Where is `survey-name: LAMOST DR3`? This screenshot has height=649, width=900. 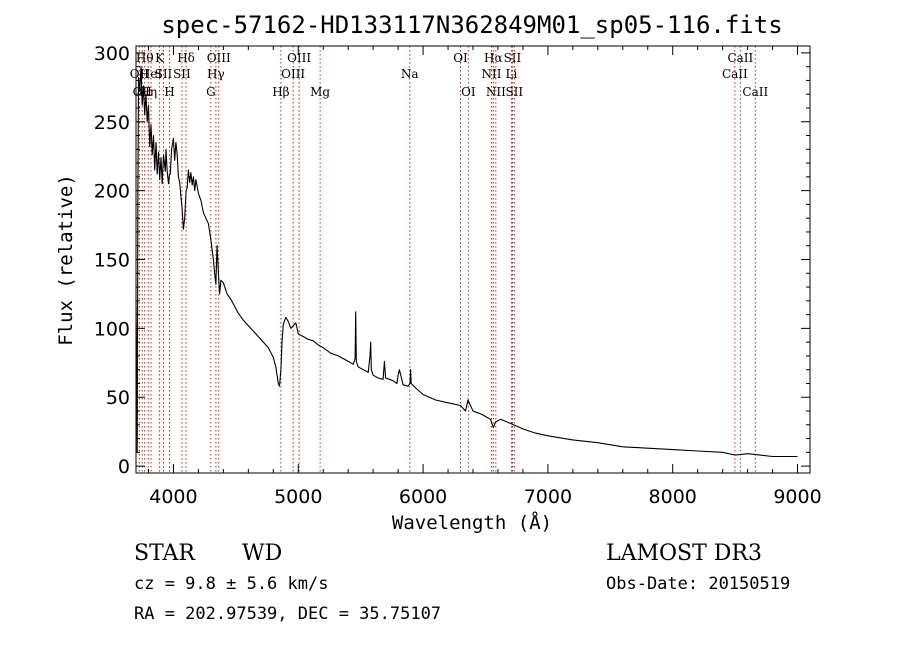 survey-name: LAMOST DR3 is located at coordinates (684, 553).